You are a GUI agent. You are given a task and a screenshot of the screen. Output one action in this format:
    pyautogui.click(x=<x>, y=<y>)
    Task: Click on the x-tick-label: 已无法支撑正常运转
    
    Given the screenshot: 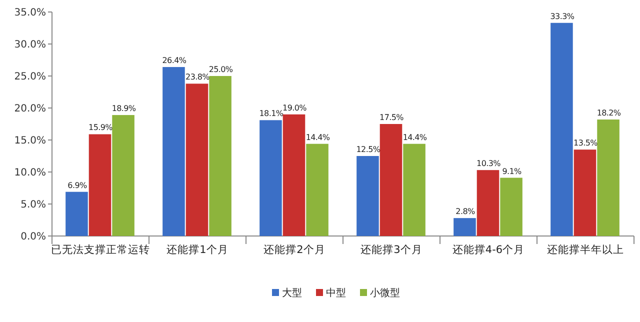 What is the action you would take?
    pyautogui.click(x=100, y=249)
    